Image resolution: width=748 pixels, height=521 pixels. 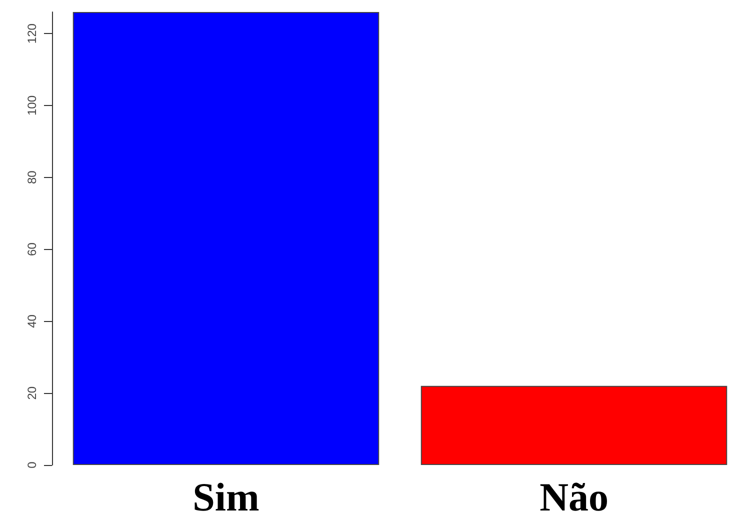 I want to click on y-tick-label: 20, so click(x=32, y=393).